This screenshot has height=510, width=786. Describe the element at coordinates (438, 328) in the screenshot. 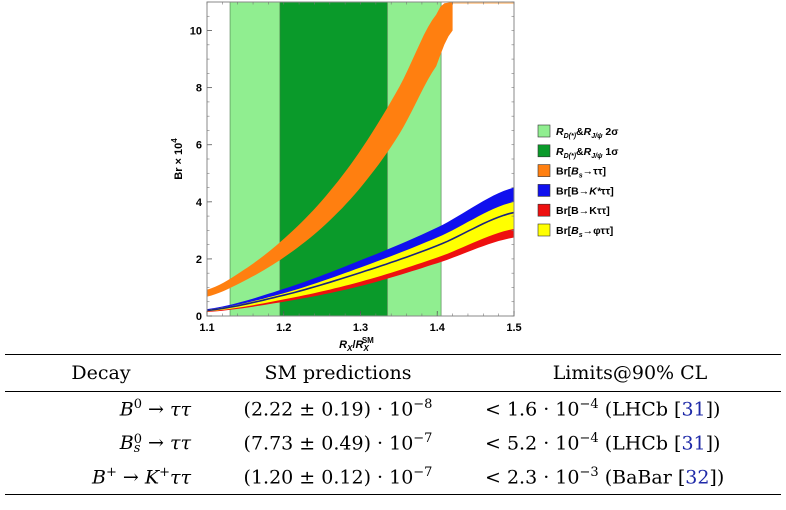

I see `x-tick-label: 1.4` at that location.